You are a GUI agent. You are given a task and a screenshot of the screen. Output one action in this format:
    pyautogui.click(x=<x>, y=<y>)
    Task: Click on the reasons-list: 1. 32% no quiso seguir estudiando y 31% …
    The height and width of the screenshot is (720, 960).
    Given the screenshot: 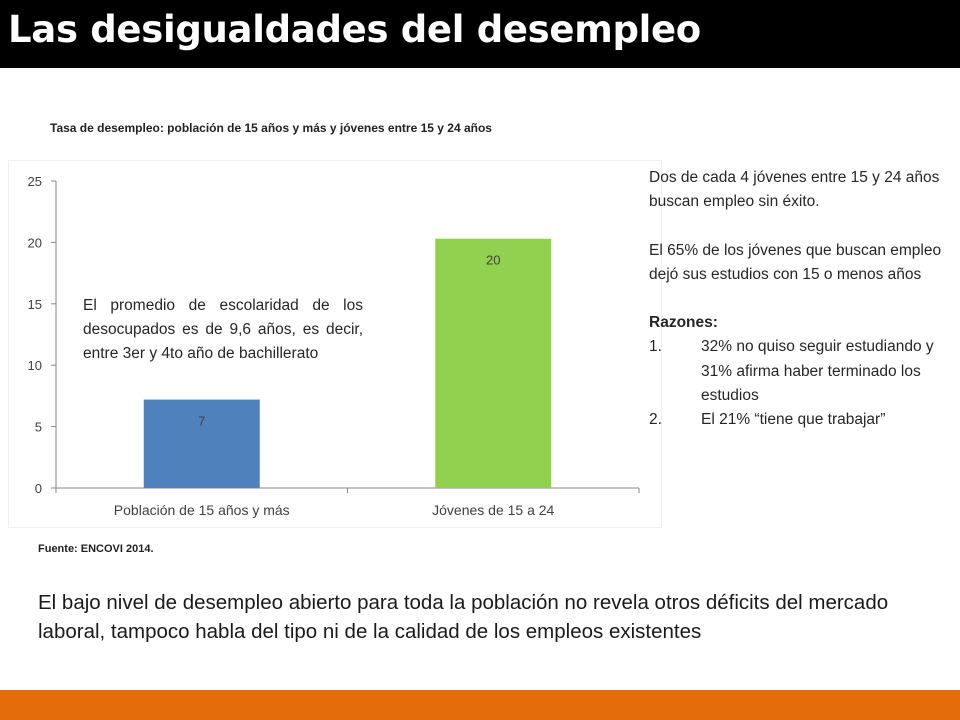 What is the action you would take?
    pyautogui.click(x=801, y=383)
    